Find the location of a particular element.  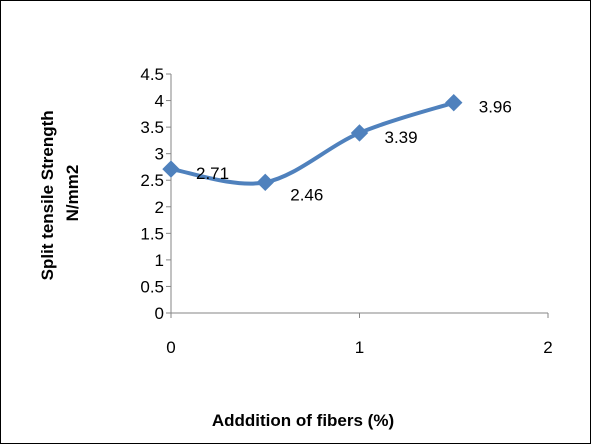

data-label: 3.39 is located at coordinates (401, 137).